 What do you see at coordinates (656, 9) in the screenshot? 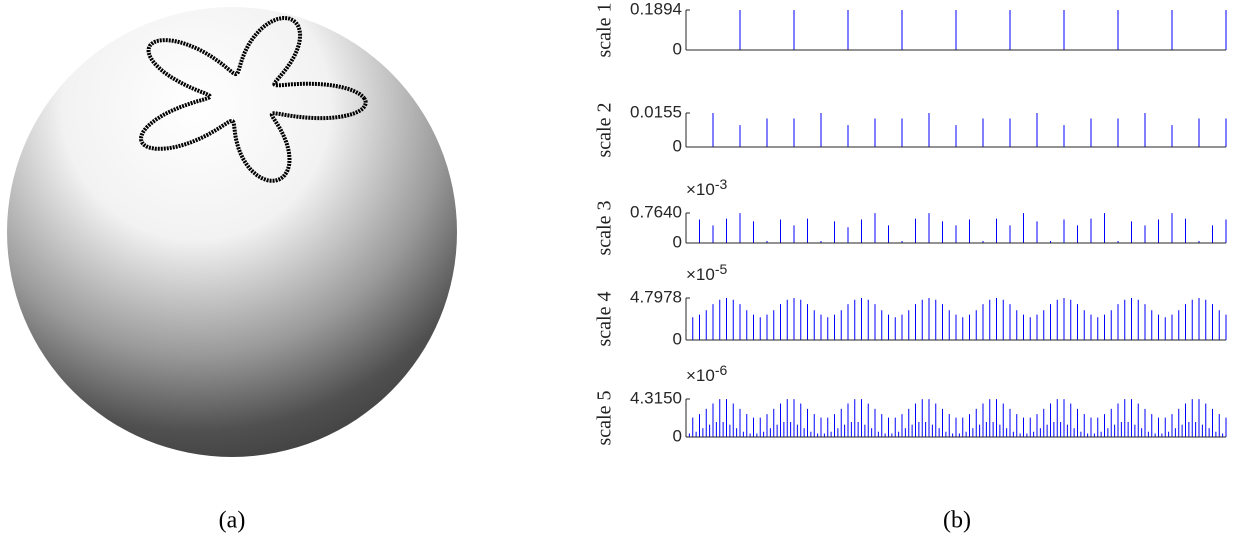
I see `y-tick-label: 0.1894` at bounding box center [656, 9].